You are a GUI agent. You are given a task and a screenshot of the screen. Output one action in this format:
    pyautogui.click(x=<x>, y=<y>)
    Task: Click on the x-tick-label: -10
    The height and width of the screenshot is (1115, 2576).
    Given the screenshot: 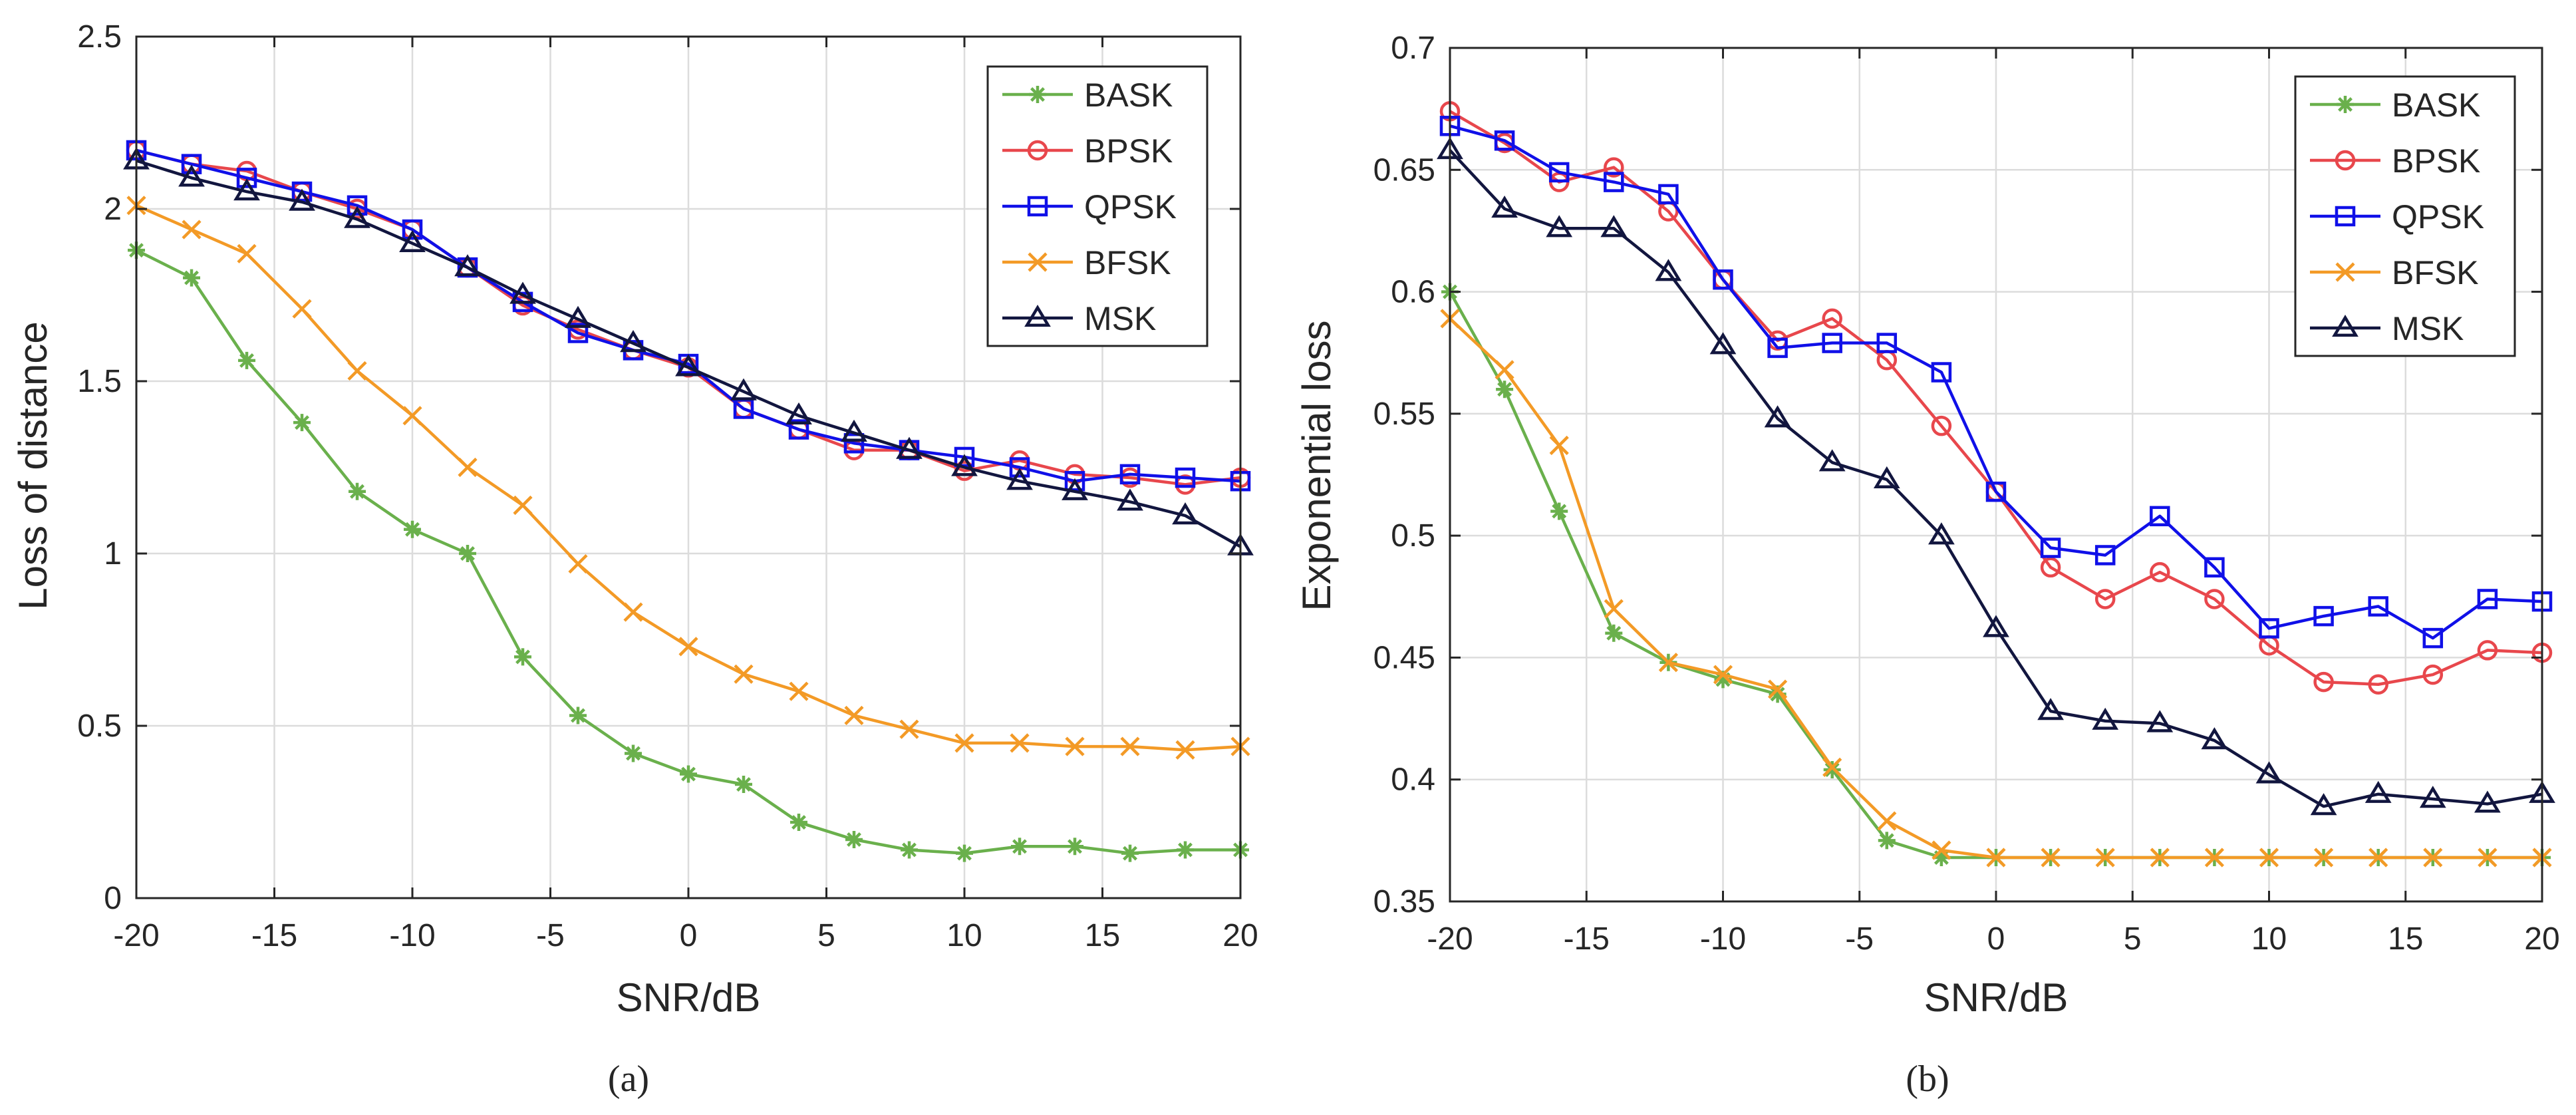 What is the action you would take?
    pyautogui.click(x=412, y=935)
    